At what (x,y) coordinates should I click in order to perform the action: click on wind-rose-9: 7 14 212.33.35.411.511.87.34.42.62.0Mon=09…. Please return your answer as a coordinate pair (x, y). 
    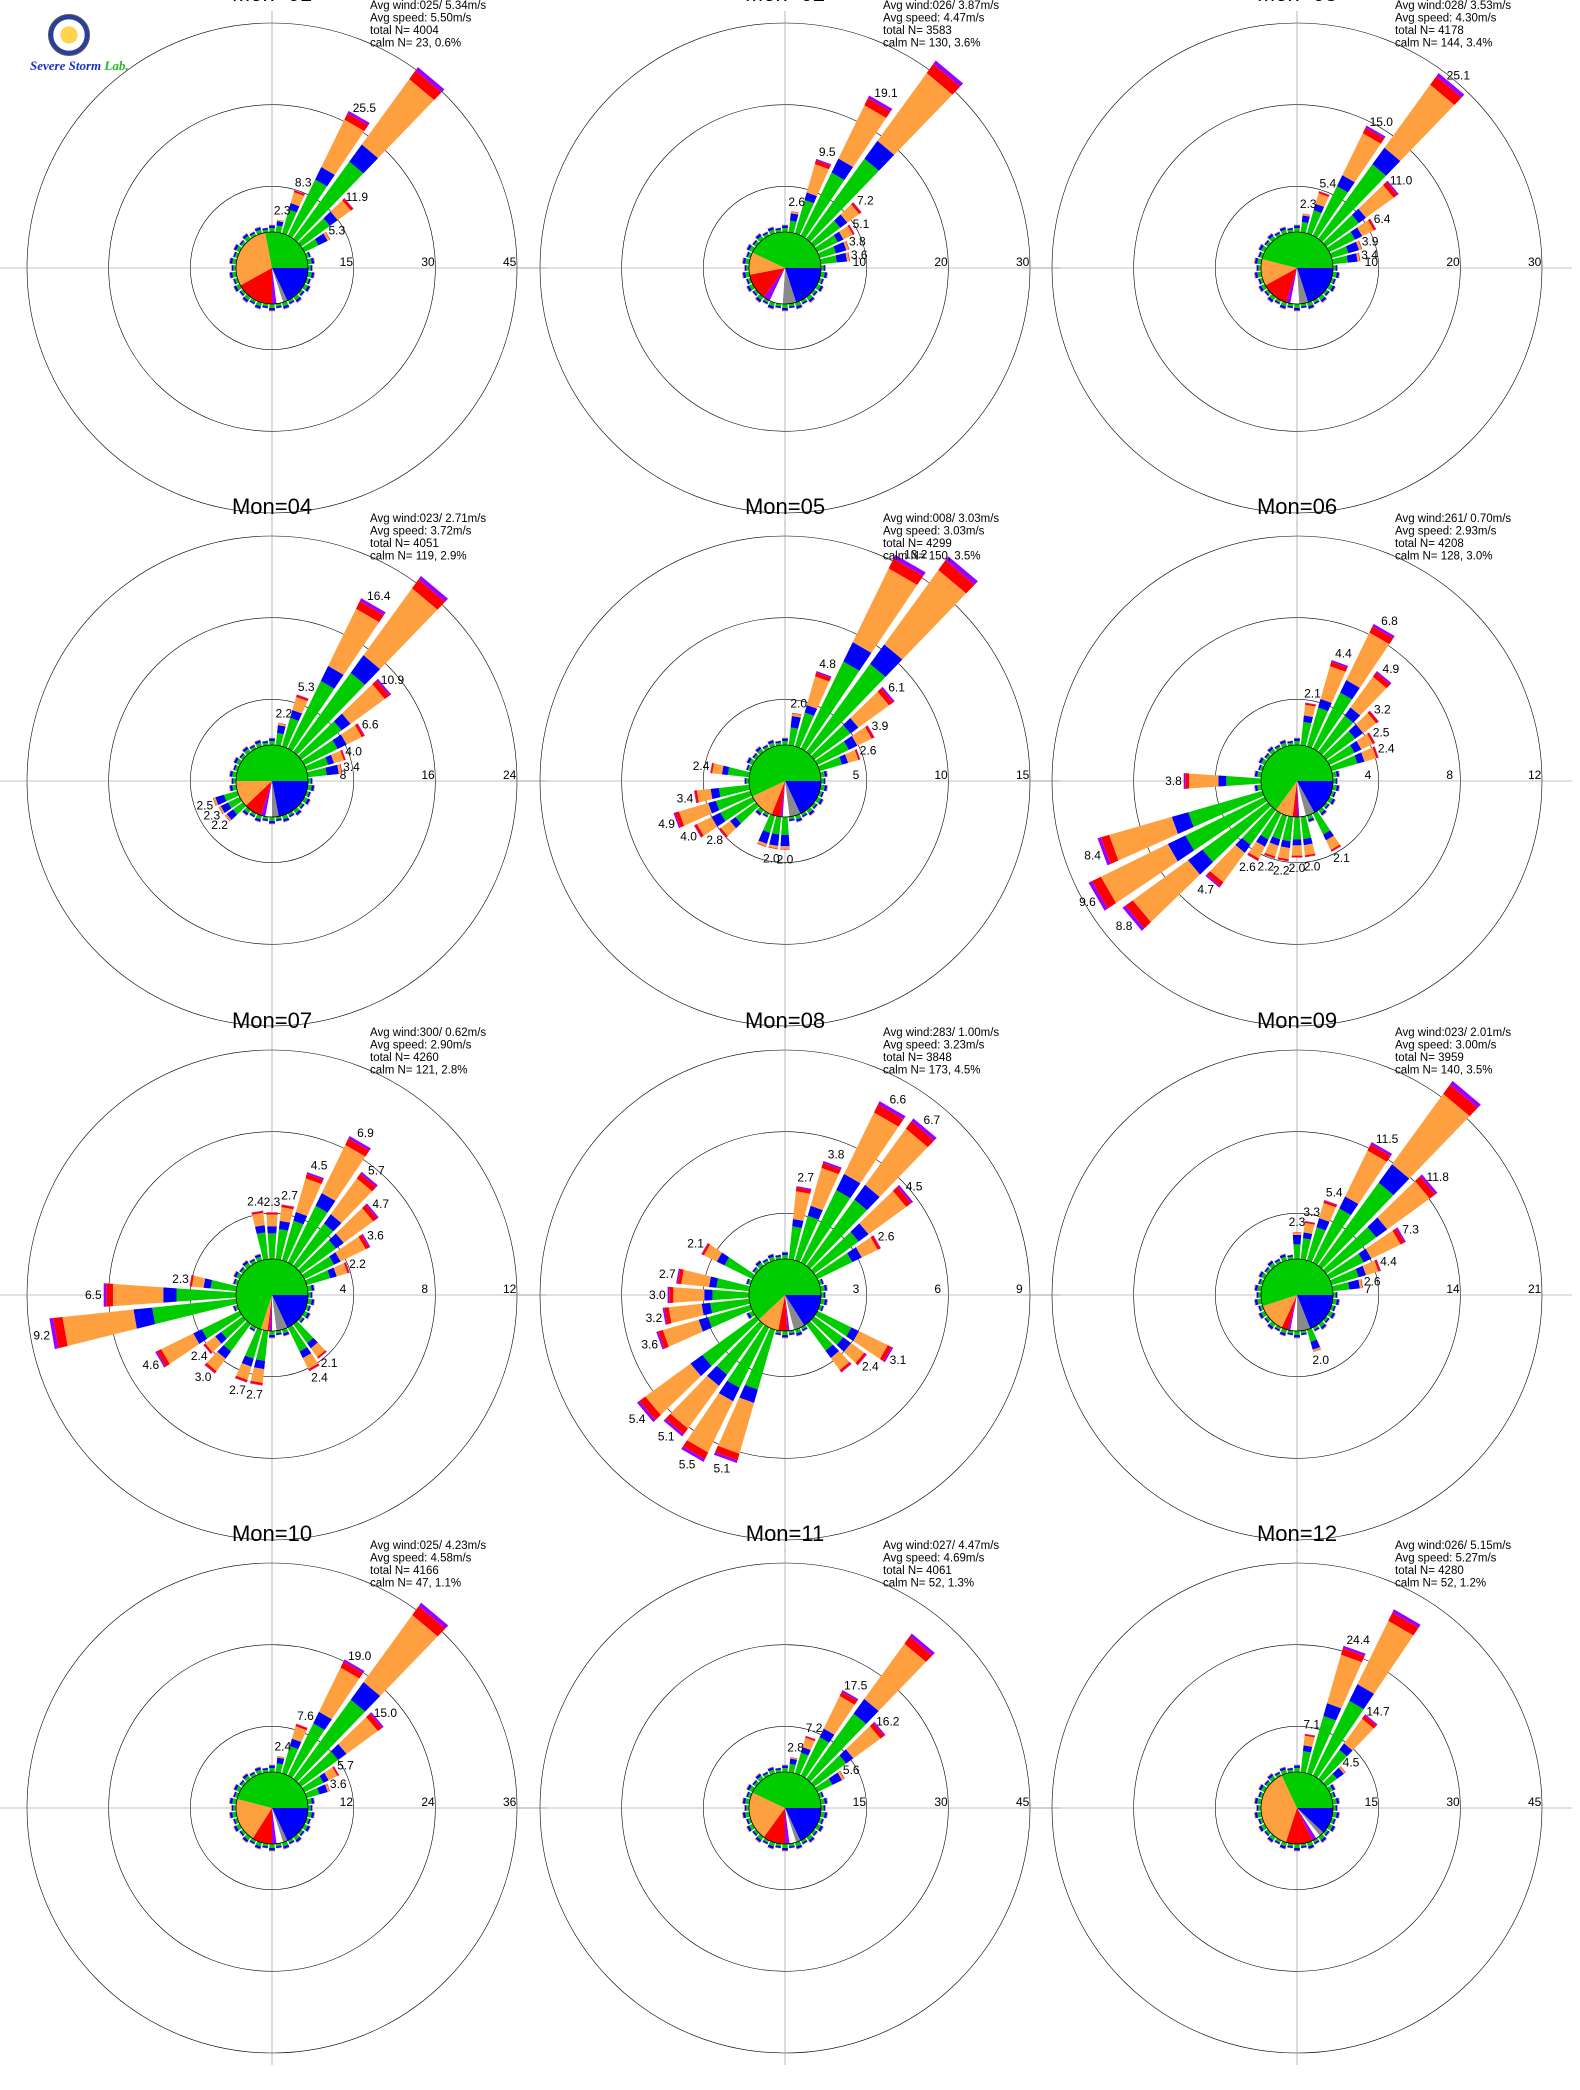
    Looking at the image, I should click on (1297, 1280).